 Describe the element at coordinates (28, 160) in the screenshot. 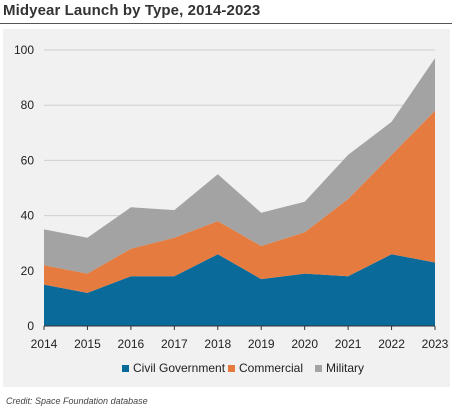

I see `y-tick-label: 60` at that location.